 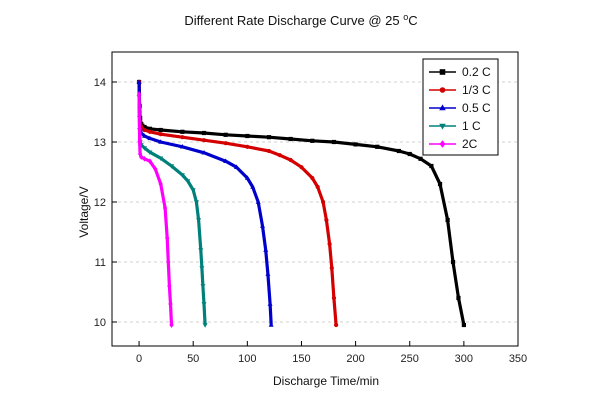 I want to click on legend-item: 1 C, so click(x=455, y=126).